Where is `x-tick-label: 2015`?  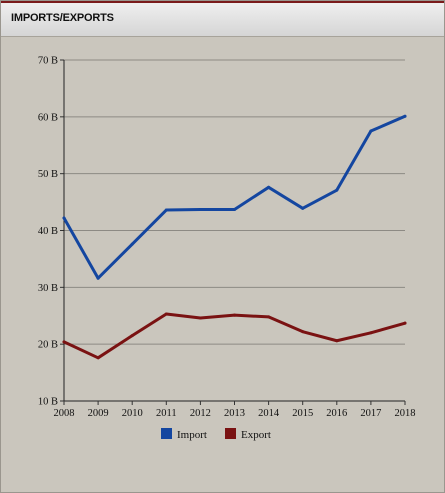
x-tick-label: 2015 is located at coordinates (302, 413).